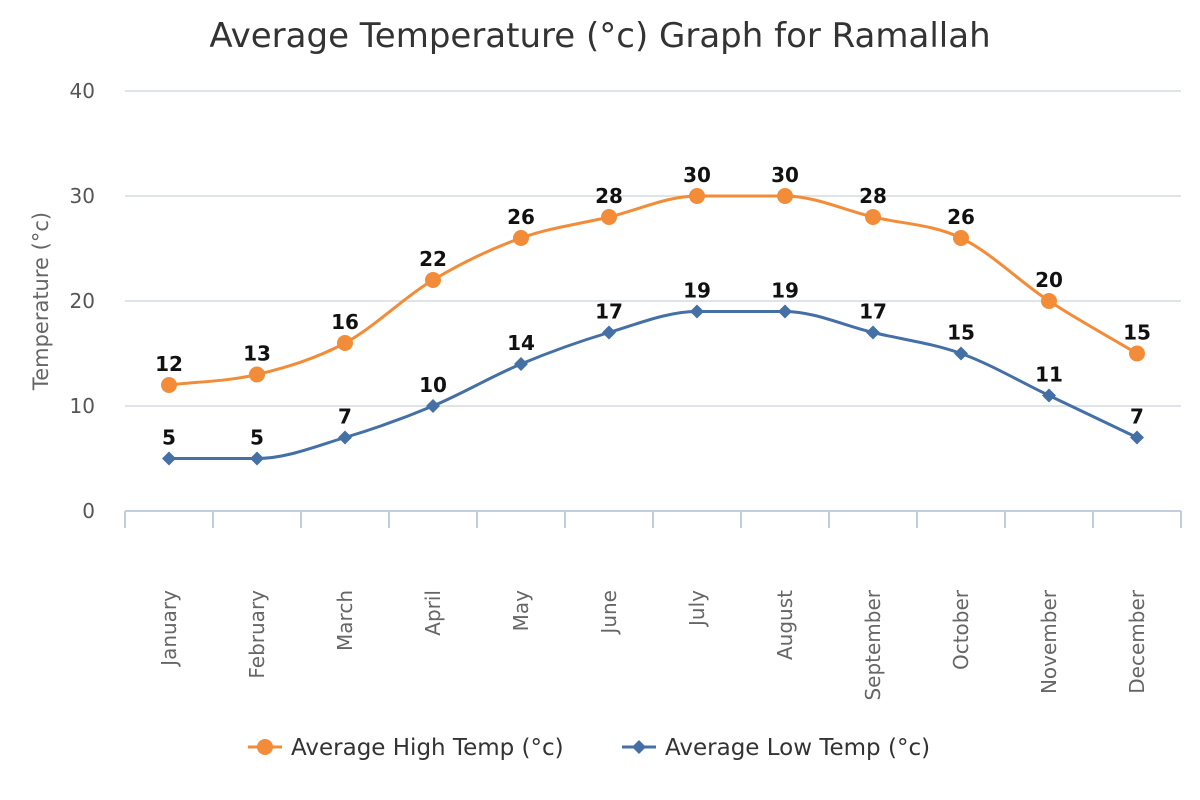  I want to click on data-label: 11, so click(1049, 375).